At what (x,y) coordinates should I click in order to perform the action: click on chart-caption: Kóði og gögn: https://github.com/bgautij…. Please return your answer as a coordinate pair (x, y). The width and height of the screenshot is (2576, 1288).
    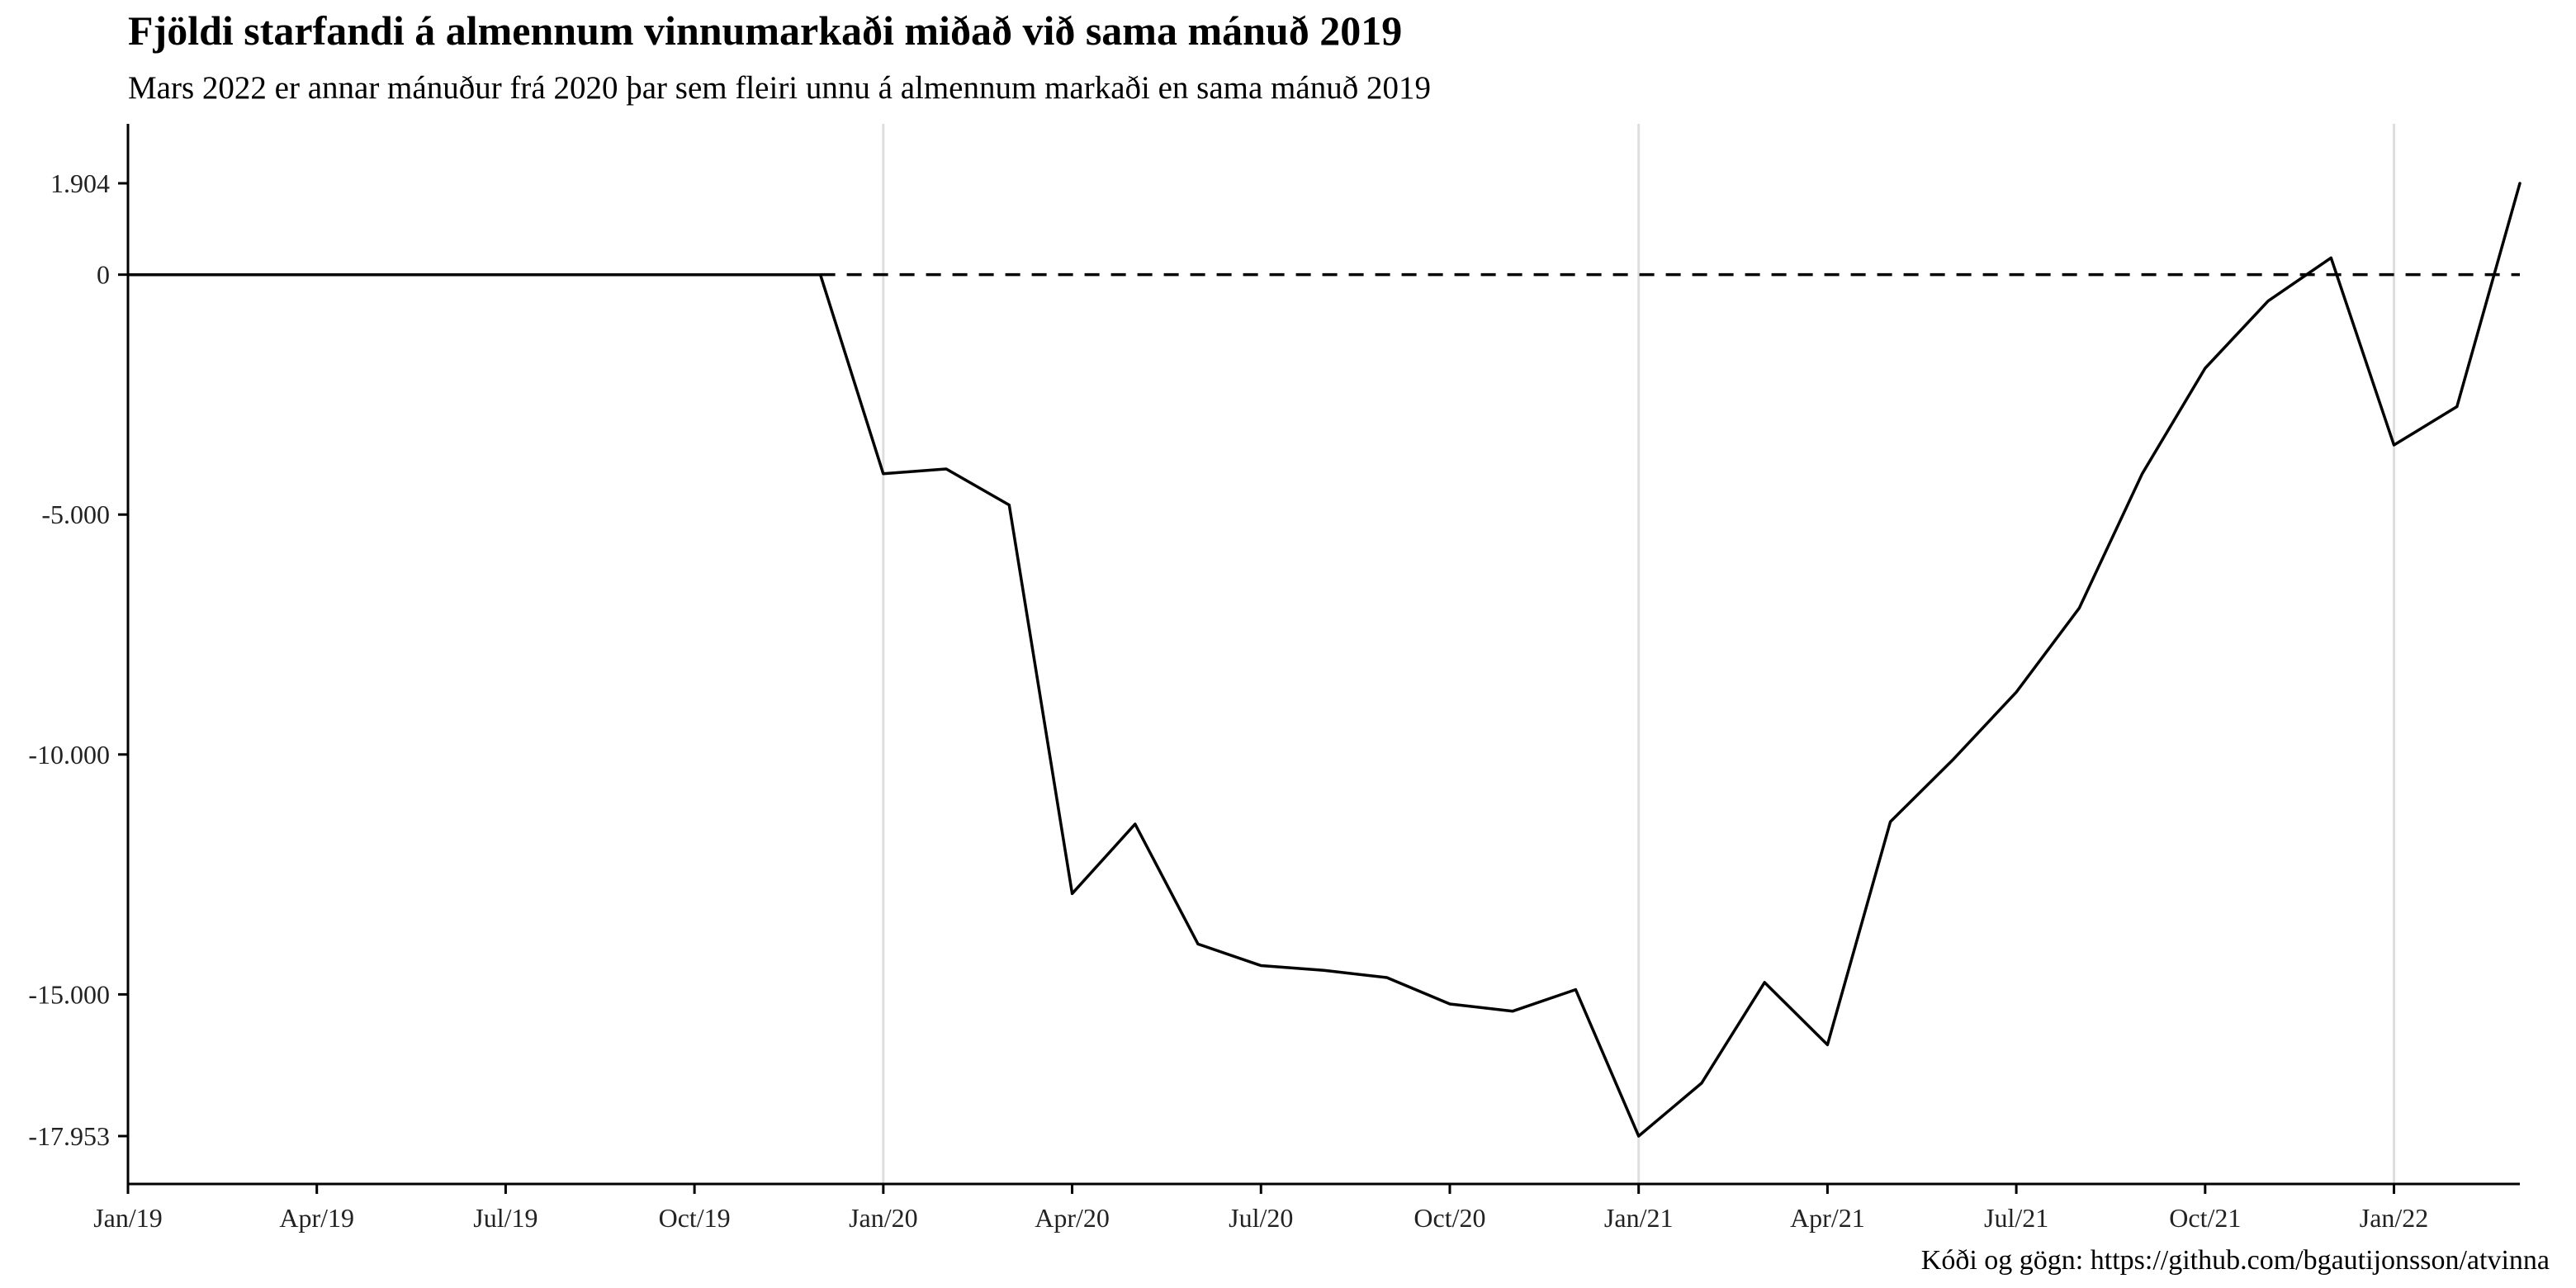
    Looking at the image, I should click on (2235, 1260).